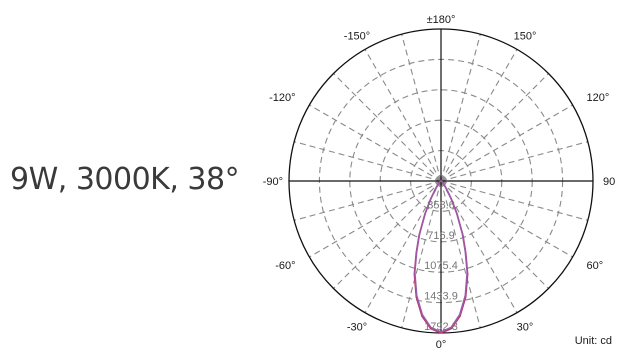 This screenshot has height=358, width=622. Describe the element at coordinates (525, 37) in the screenshot. I see `angle-label: 150°` at that location.